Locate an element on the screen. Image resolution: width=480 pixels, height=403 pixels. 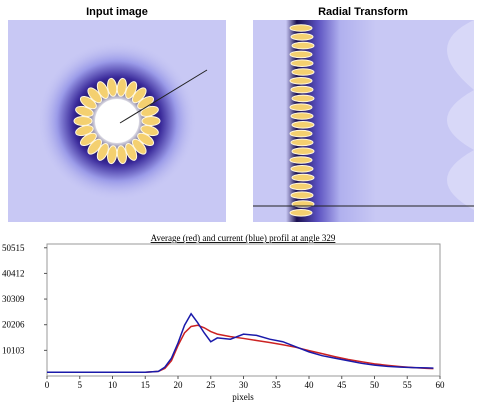
y-tick-label: 30309 is located at coordinates (13, 299).